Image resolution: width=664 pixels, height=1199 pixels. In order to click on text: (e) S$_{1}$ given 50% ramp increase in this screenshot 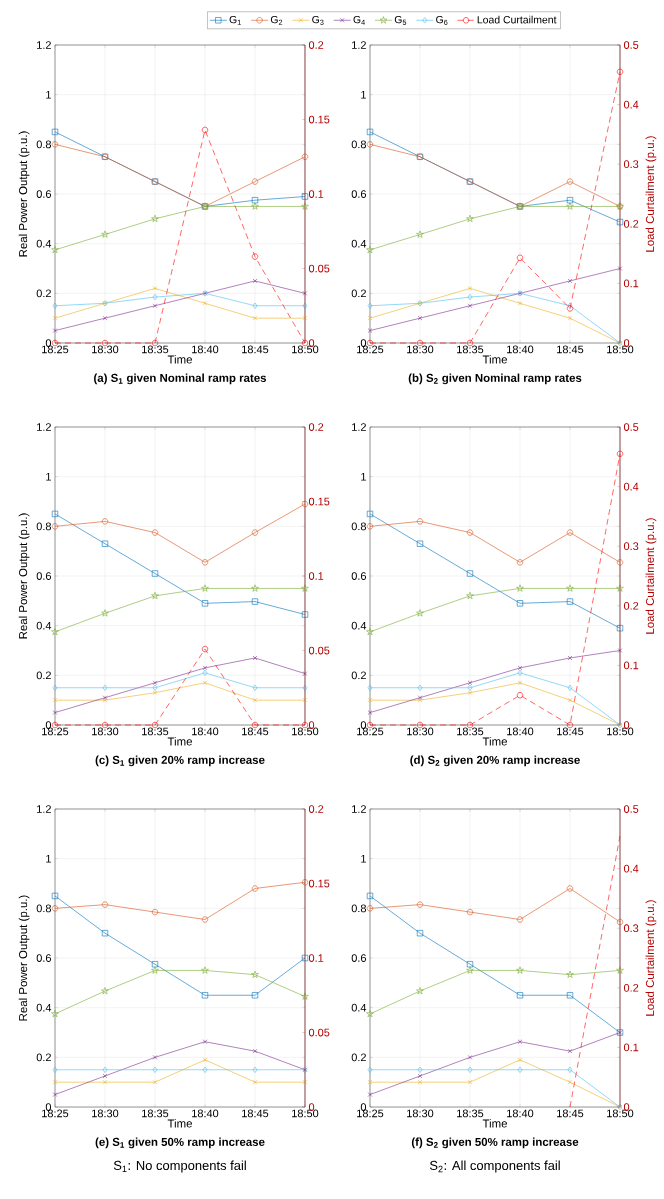, I will do `click(180, 1143)`.